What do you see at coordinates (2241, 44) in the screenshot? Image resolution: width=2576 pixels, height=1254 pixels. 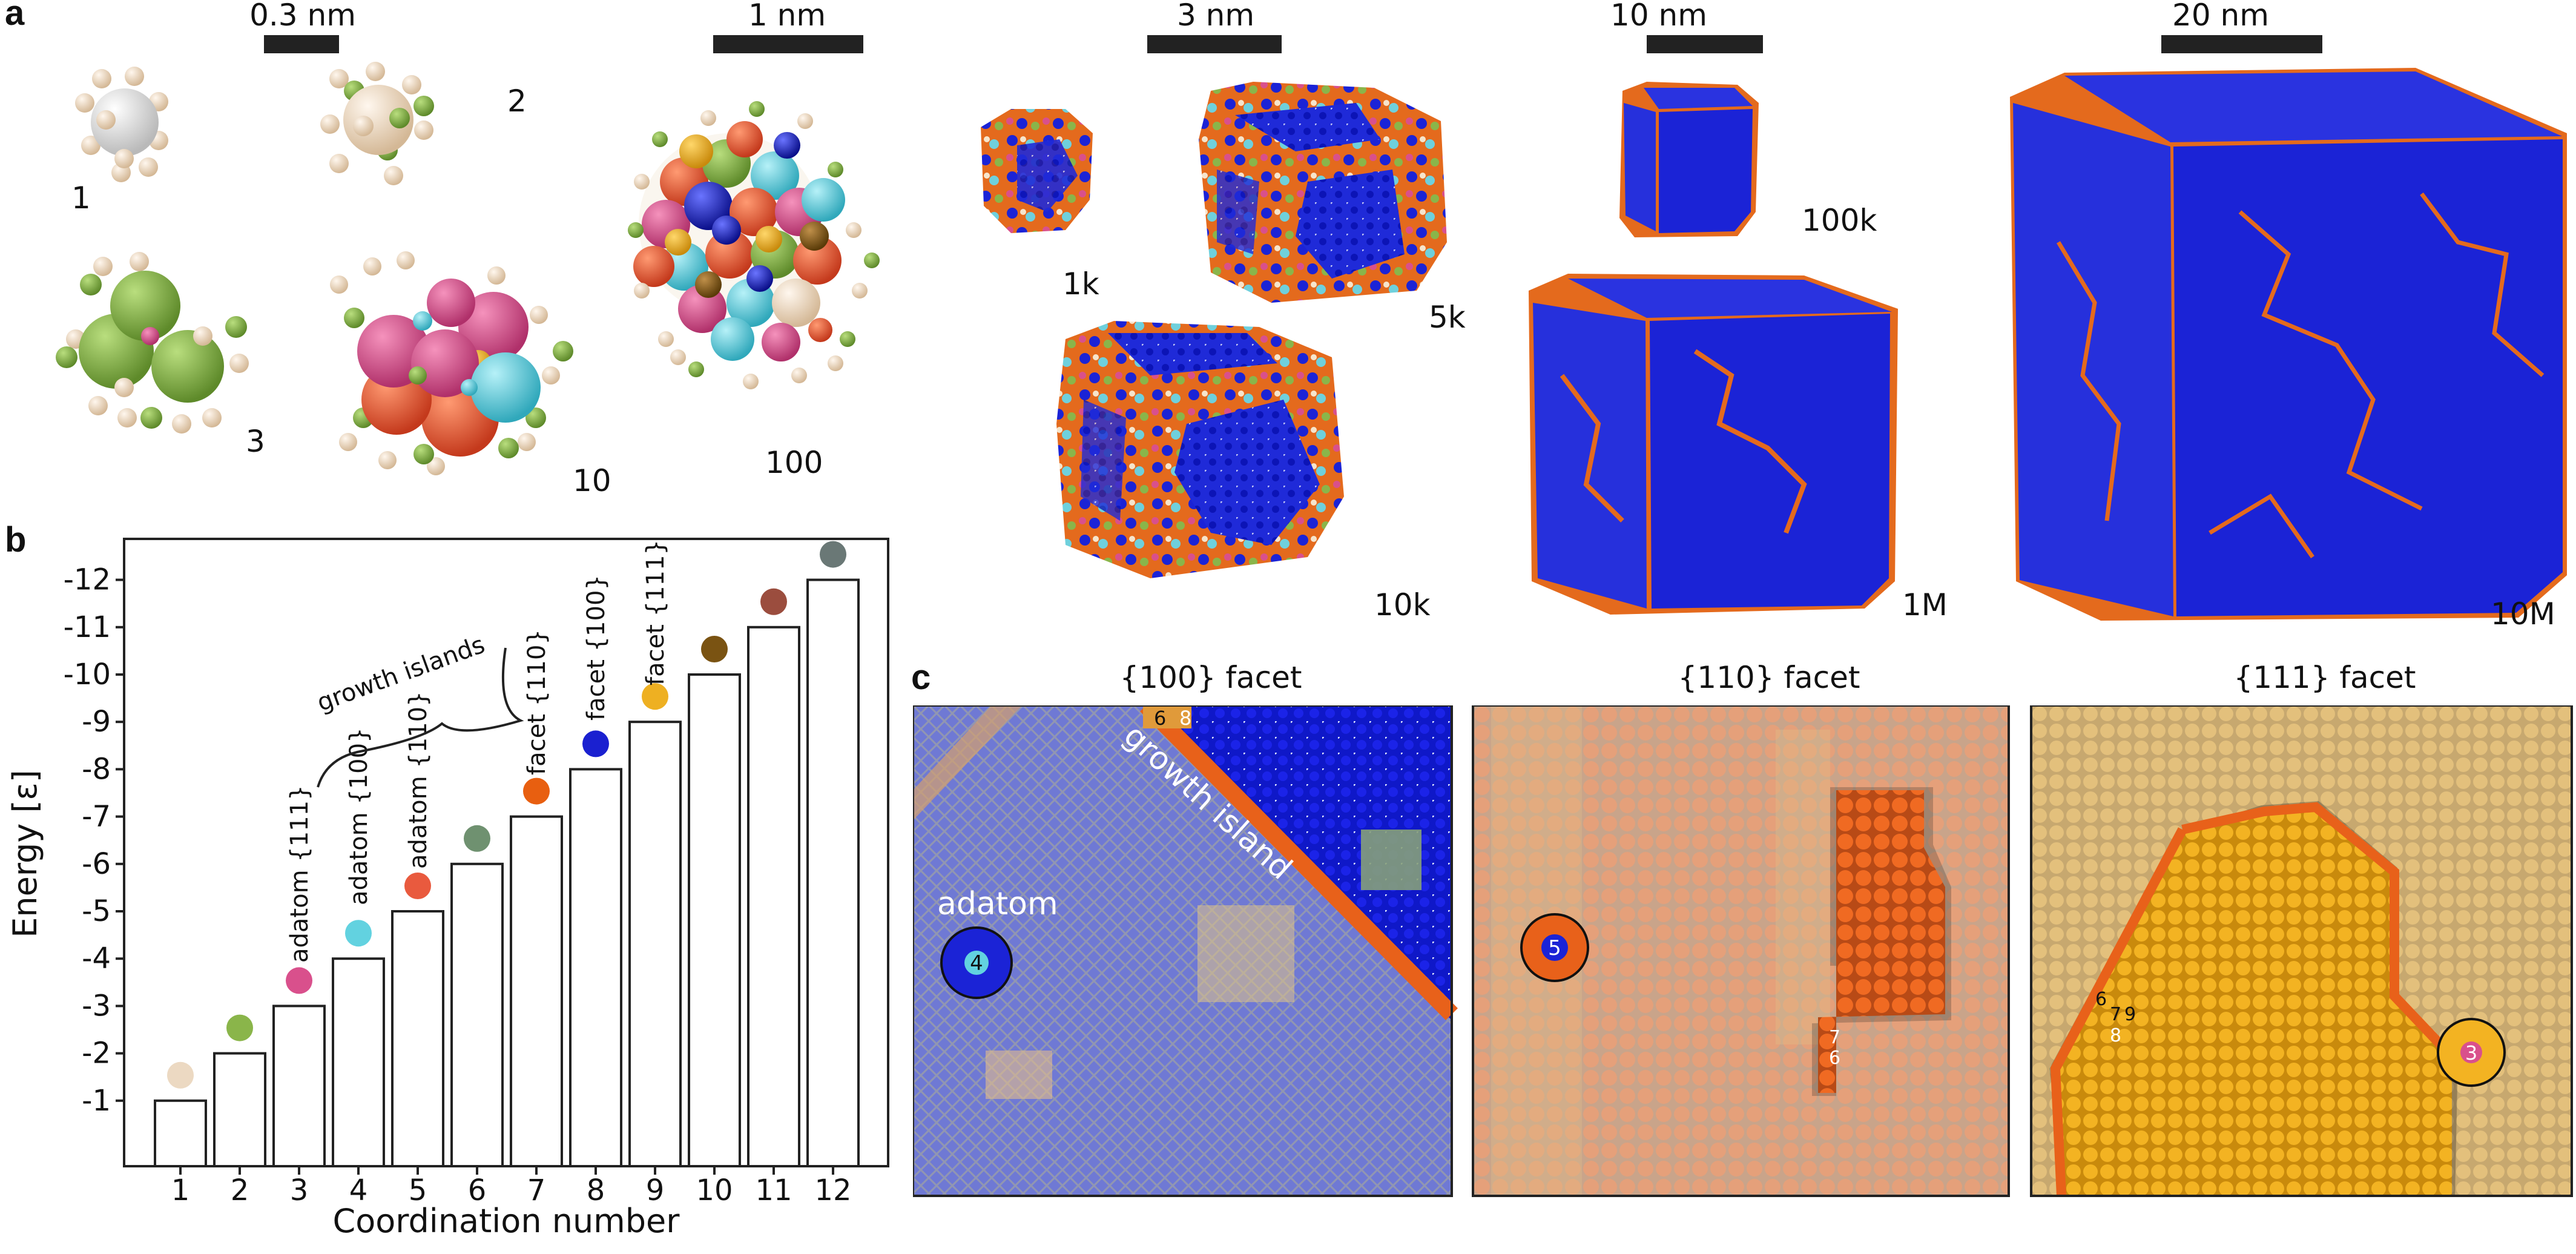 I see `scale-bar-20nm` at bounding box center [2241, 44].